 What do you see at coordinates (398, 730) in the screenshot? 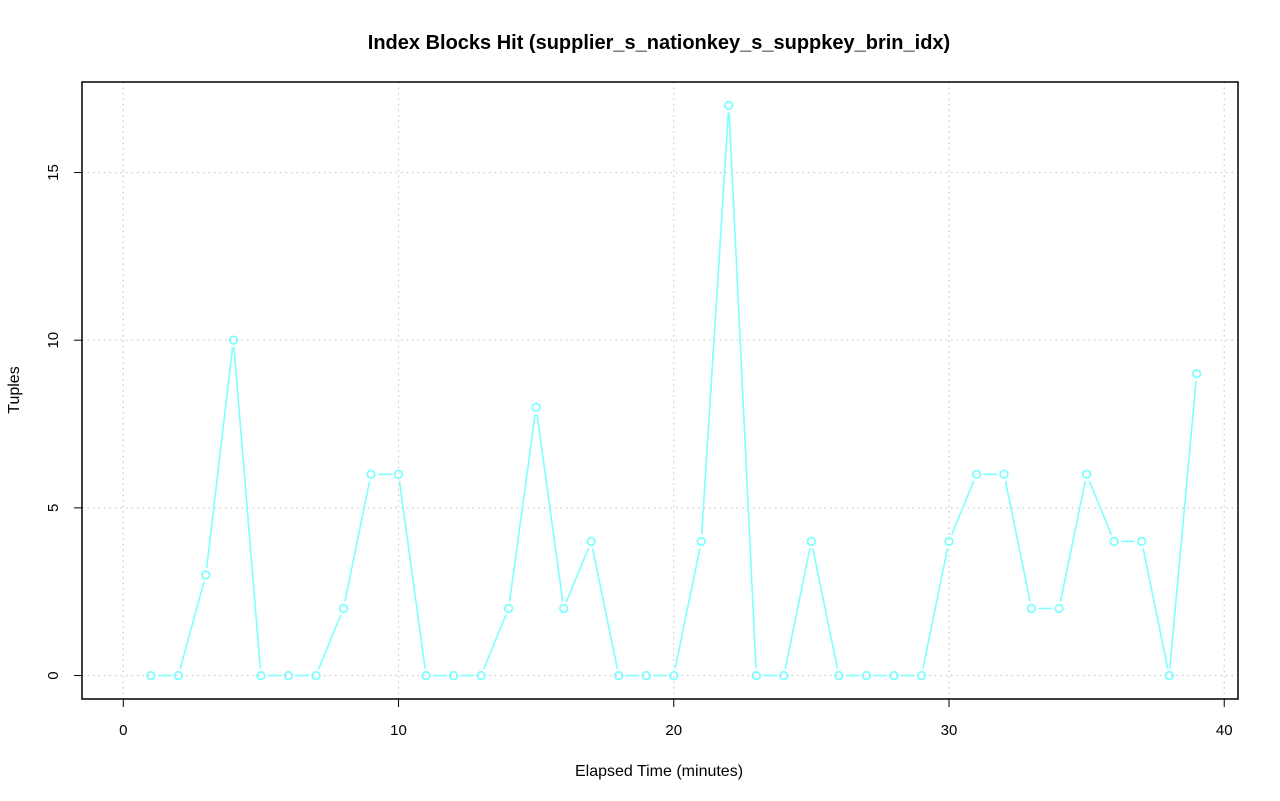
I see `x-tick-label: 10` at bounding box center [398, 730].